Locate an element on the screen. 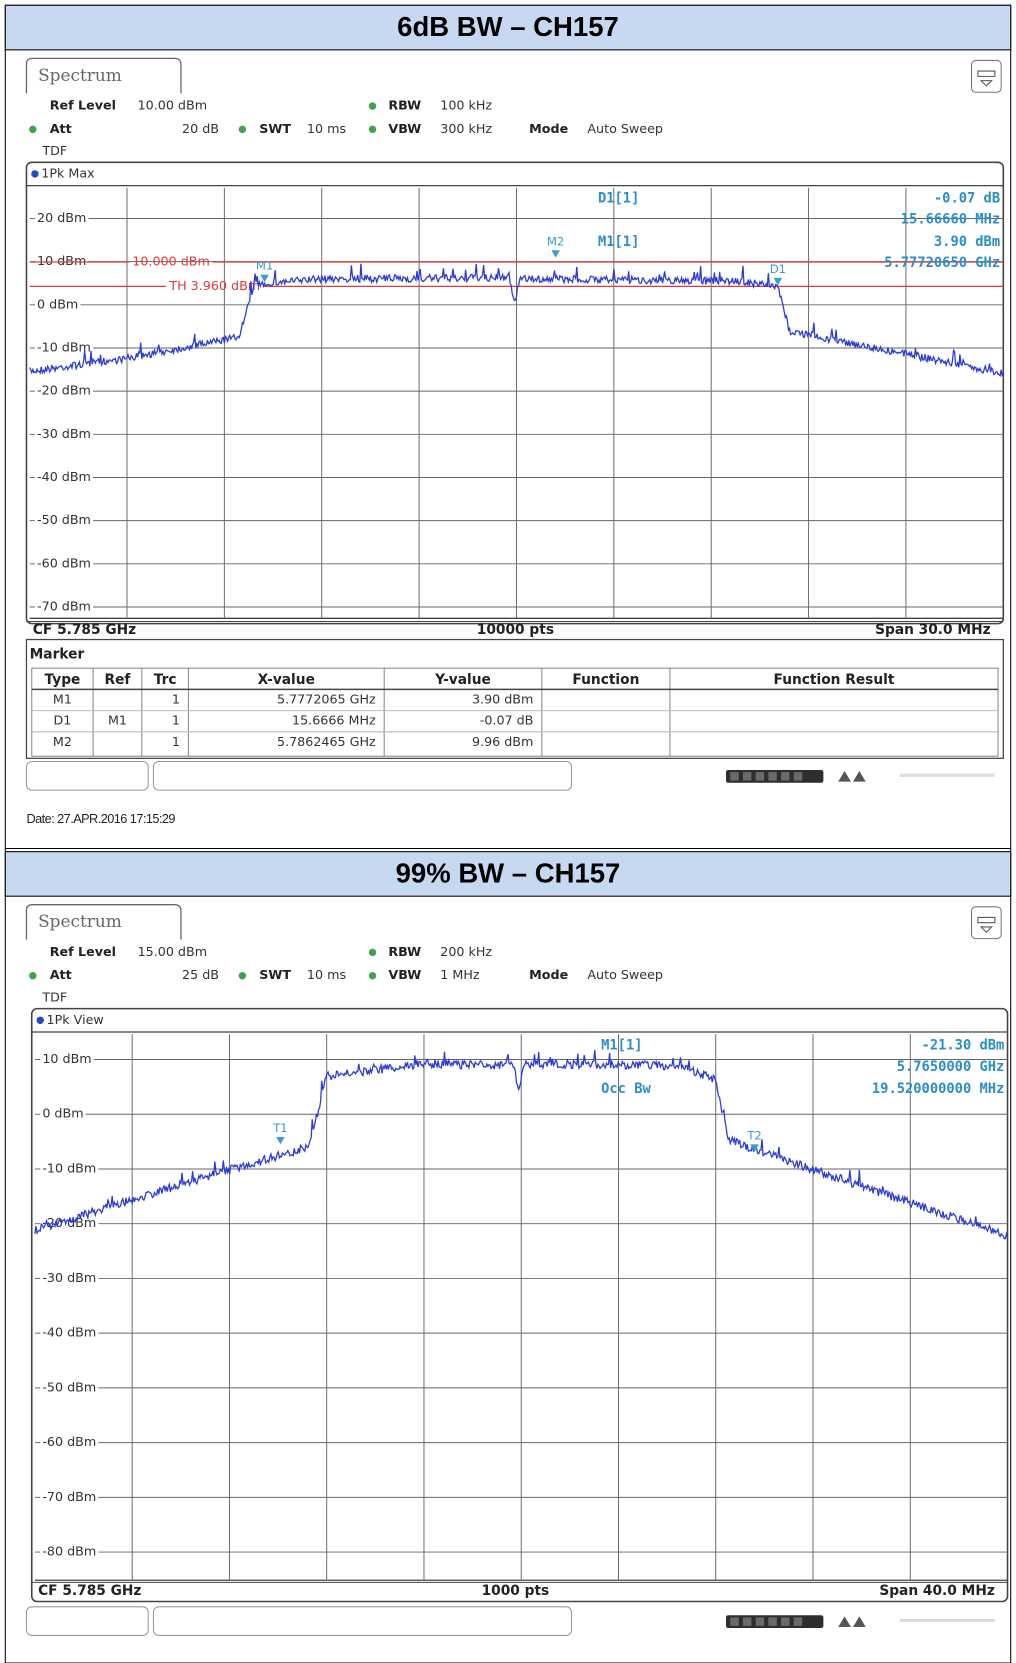  y-tick-label: -30 dBm is located at coordinates (64, 433).